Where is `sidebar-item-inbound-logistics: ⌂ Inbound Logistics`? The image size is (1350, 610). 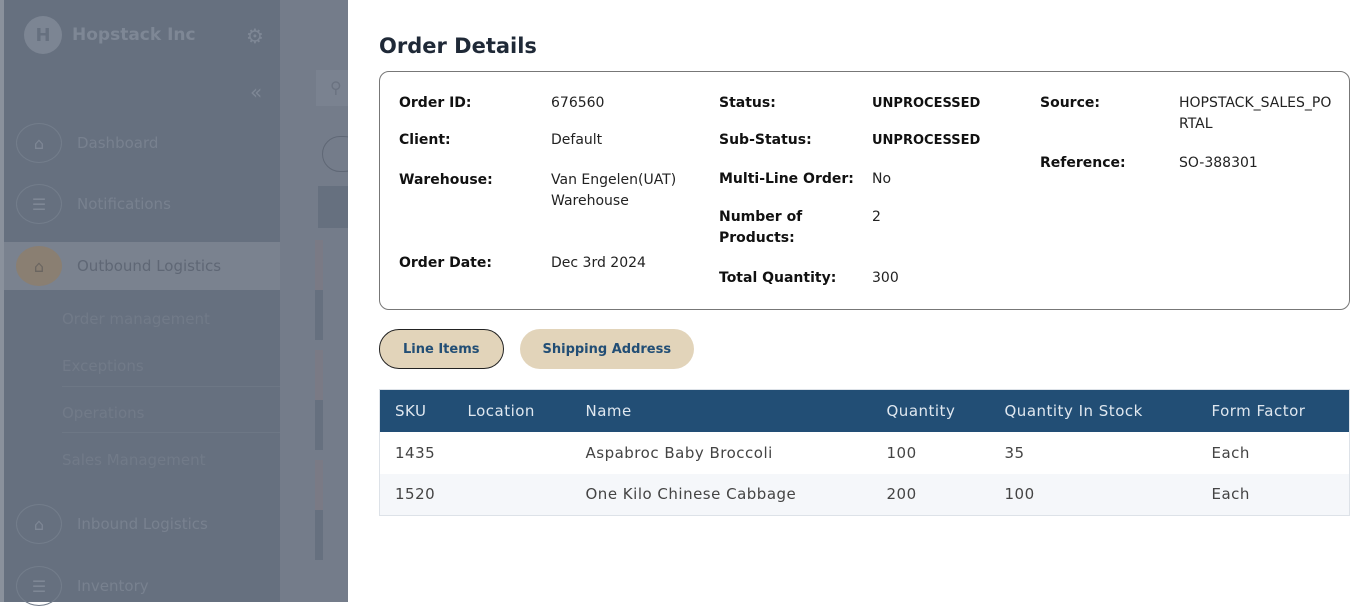
sidebar-item-inbound-logistics: ⌂ Inbound Logistics is located at coordinates (144, 524).